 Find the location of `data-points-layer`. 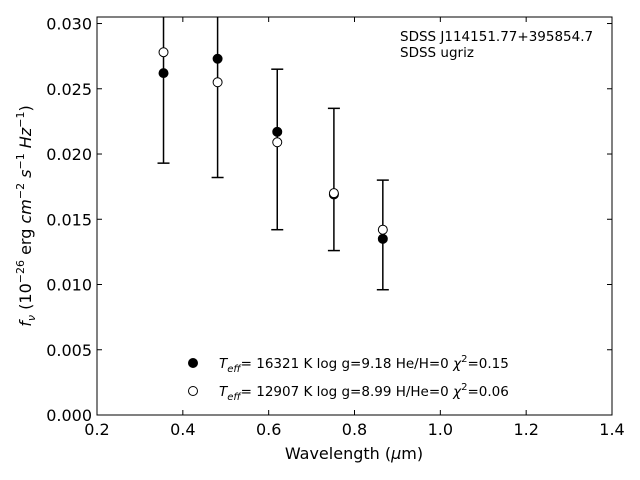

data-points-layer is located at coordinates (273, 145).